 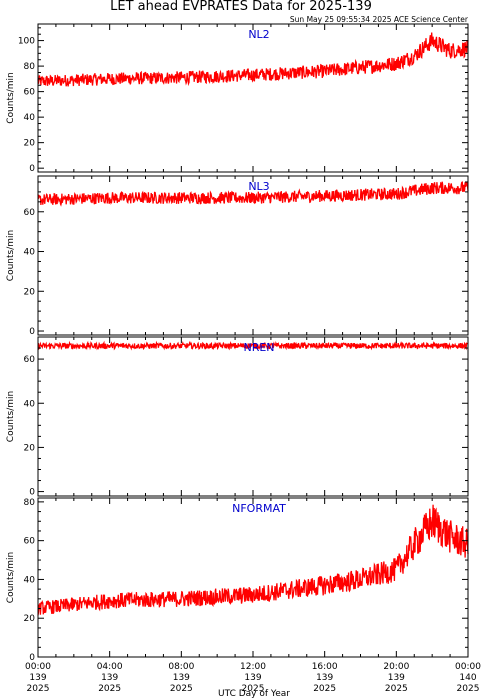 I want to click on x-axis-label: UTC Day of Year, so click(x=254, y=694).